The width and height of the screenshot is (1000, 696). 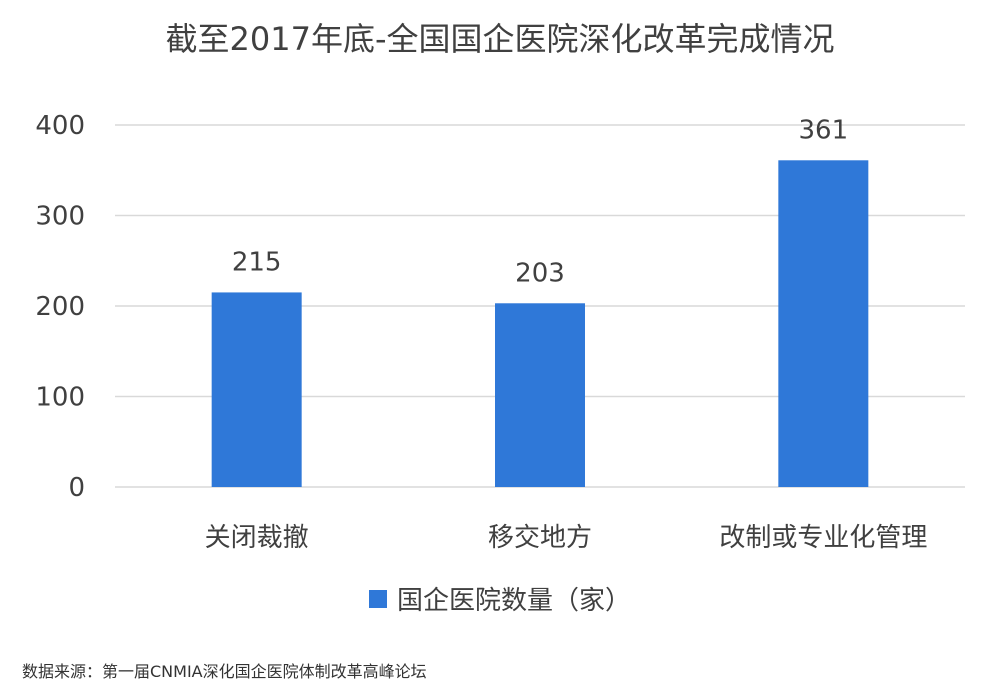 I want to click on y-tick-label: 100, so click(x=60, y=398).